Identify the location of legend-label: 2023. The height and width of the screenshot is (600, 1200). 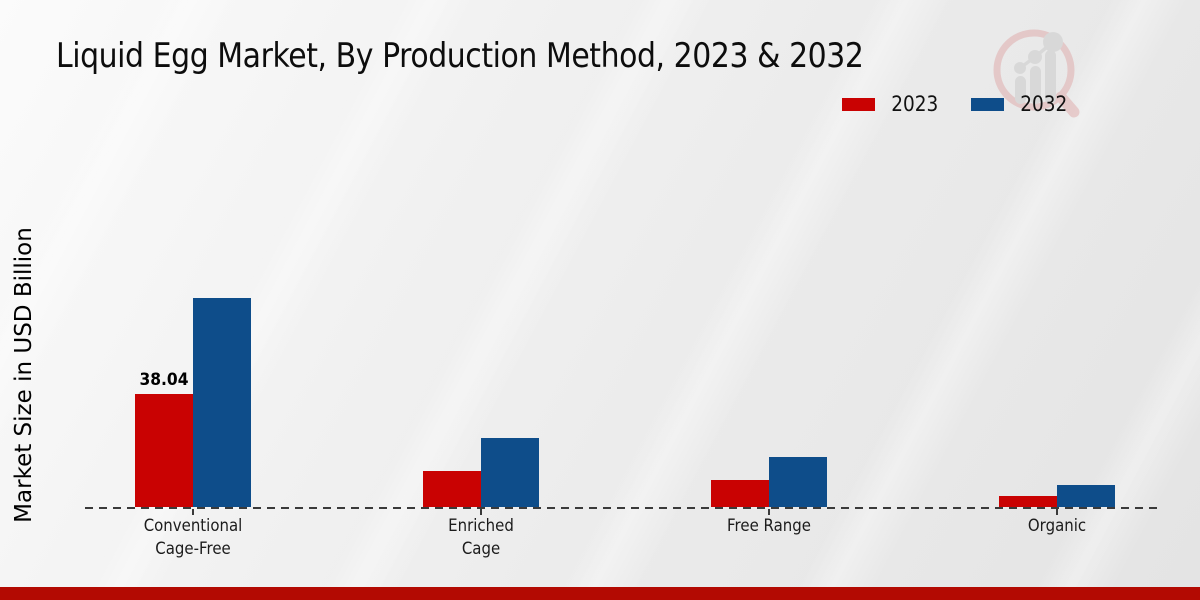
(915, 104).